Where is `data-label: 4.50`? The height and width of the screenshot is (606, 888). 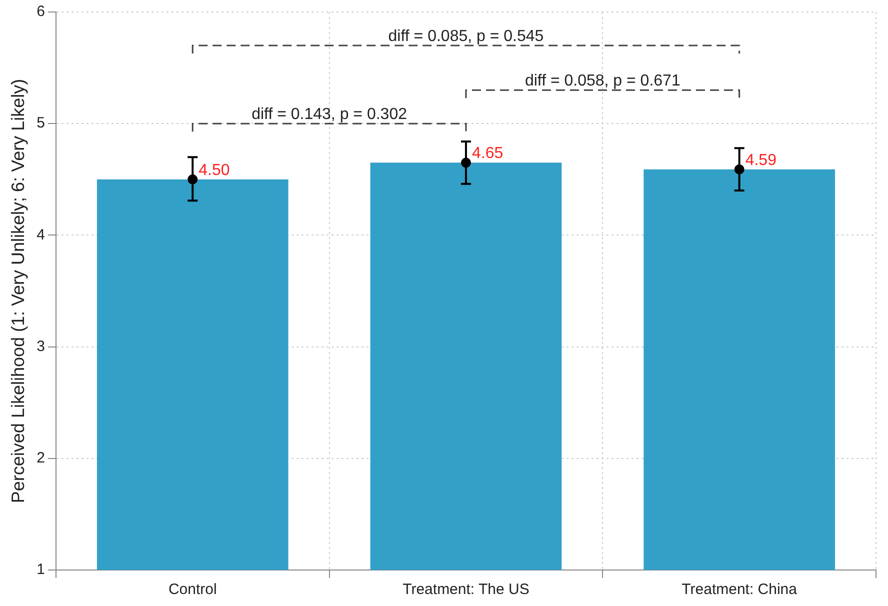 data-label: 4.50 is located at coordinates (214, 170).